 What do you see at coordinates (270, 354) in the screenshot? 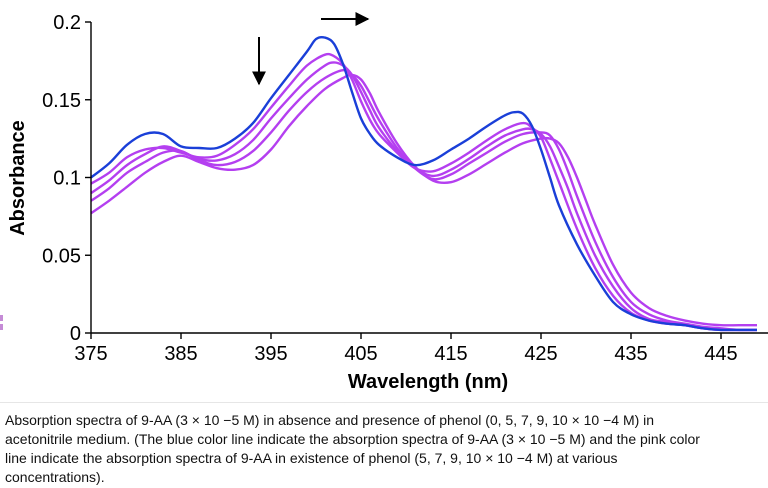
I see `x-tick-label: 395` at bounding box center [270, 354].